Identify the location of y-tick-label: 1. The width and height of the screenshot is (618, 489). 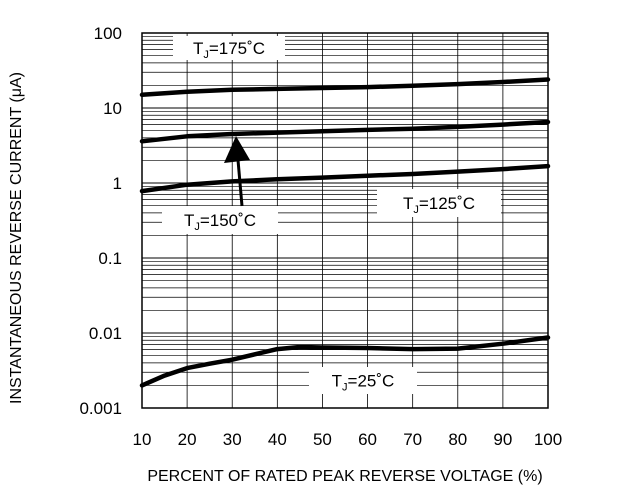
(117, 183).